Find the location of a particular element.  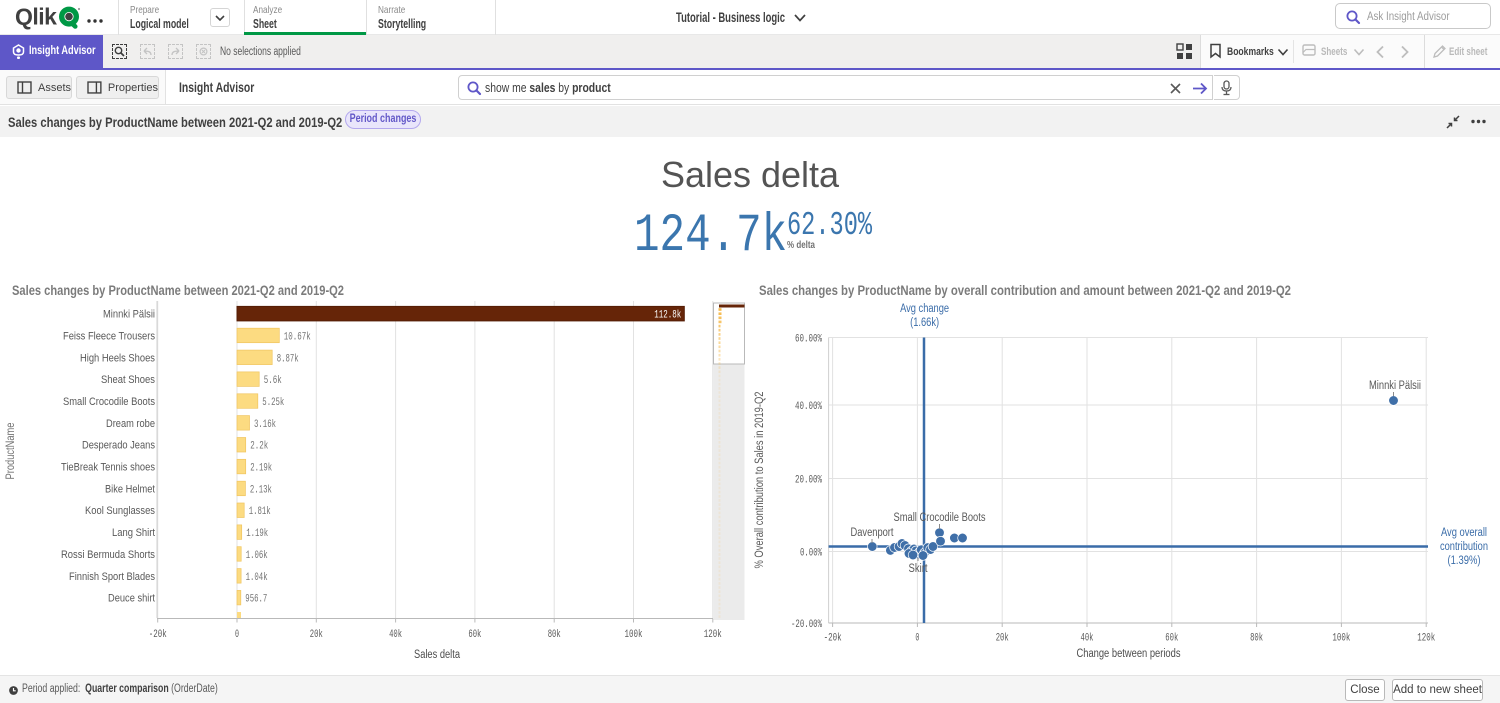

svg-text: Sheat Shoes is located at coordinates (128, 380).